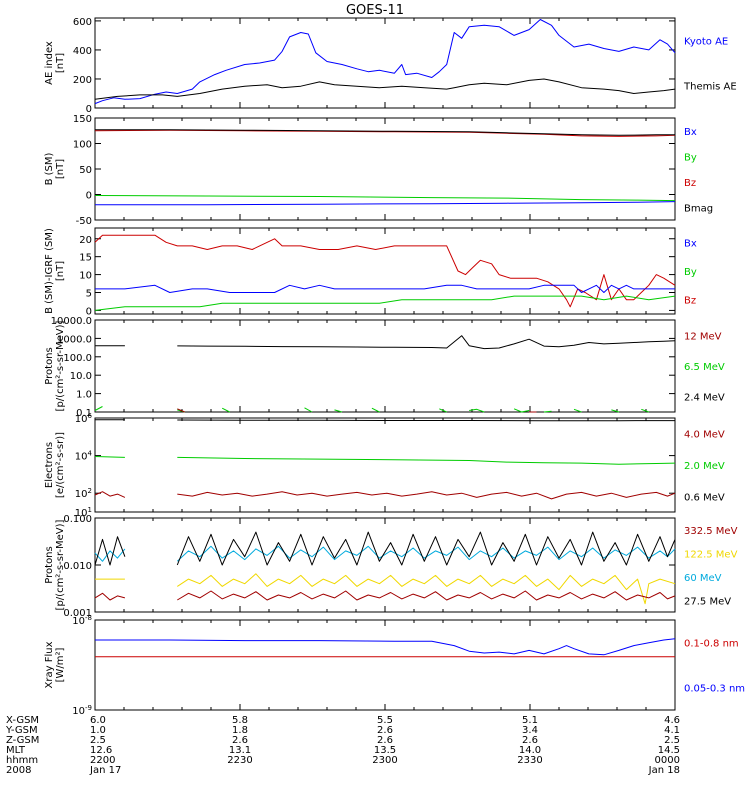  What do you see at coordinates (385, 460) in the screenshot?
I see `series-2-0-mev` at bounding box center [385, 460].